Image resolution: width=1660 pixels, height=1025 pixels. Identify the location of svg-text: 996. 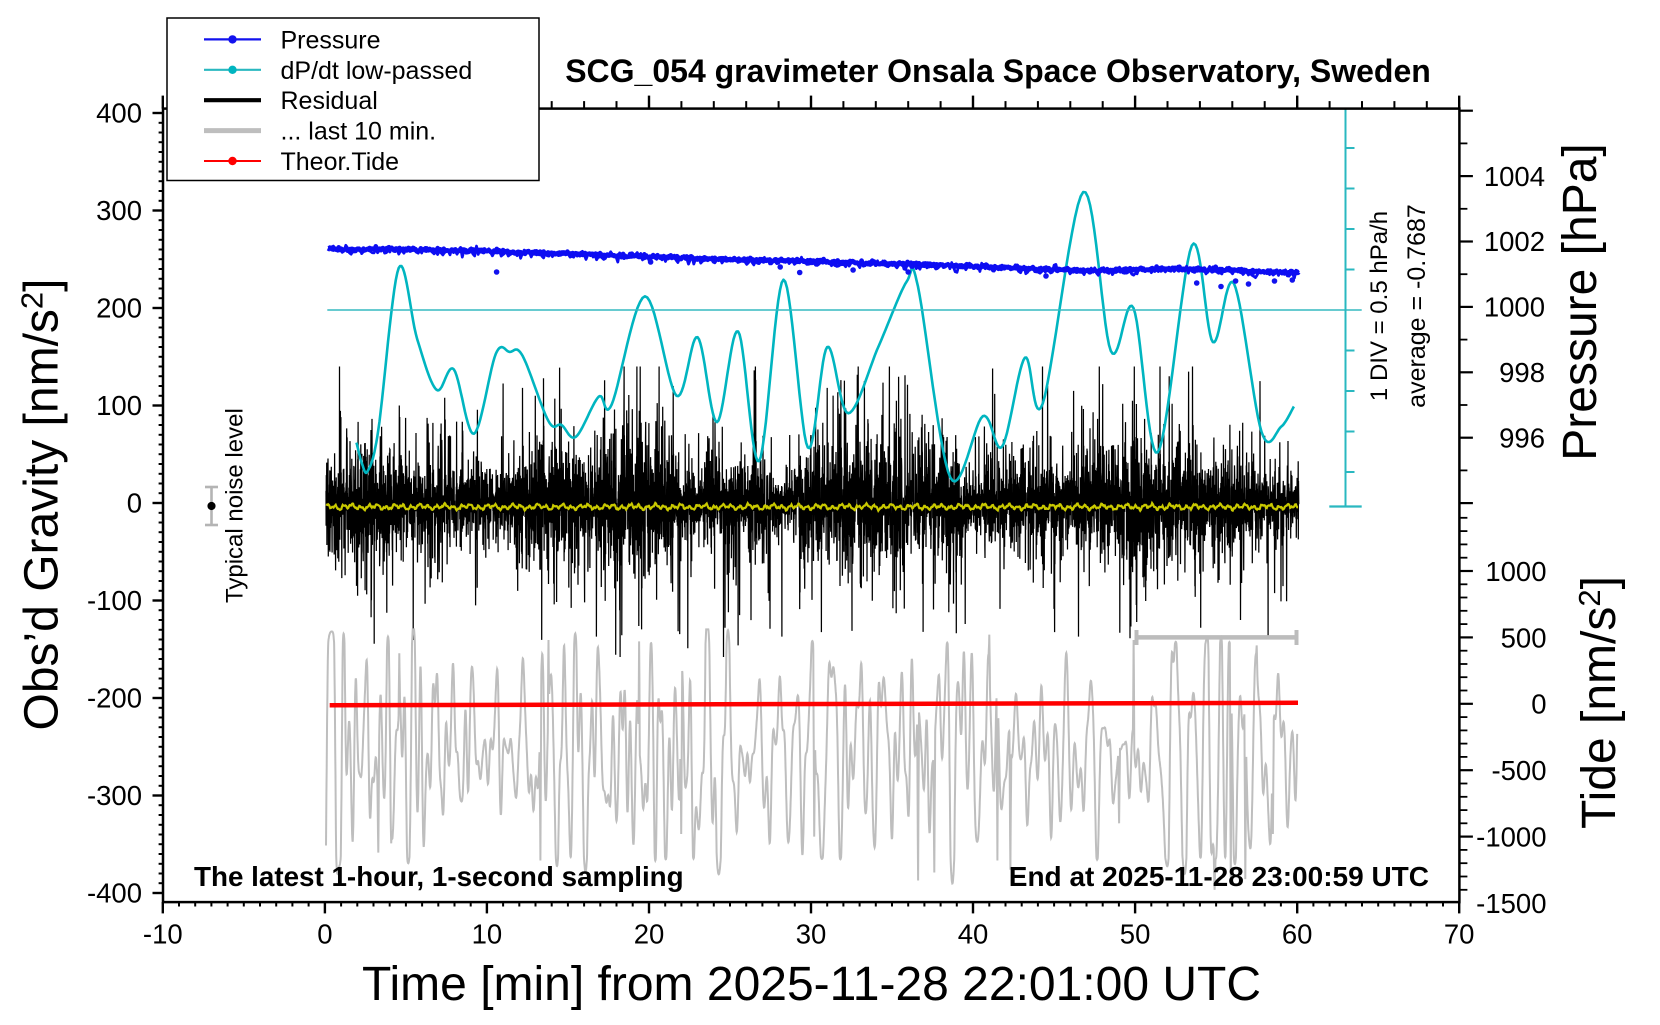
(1522, 437).